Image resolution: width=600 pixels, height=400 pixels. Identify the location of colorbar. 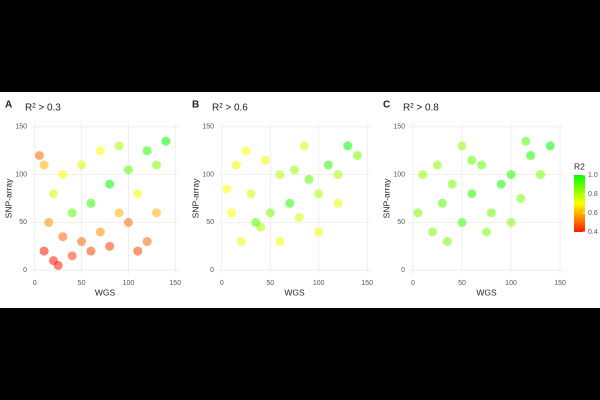
(579, 203).